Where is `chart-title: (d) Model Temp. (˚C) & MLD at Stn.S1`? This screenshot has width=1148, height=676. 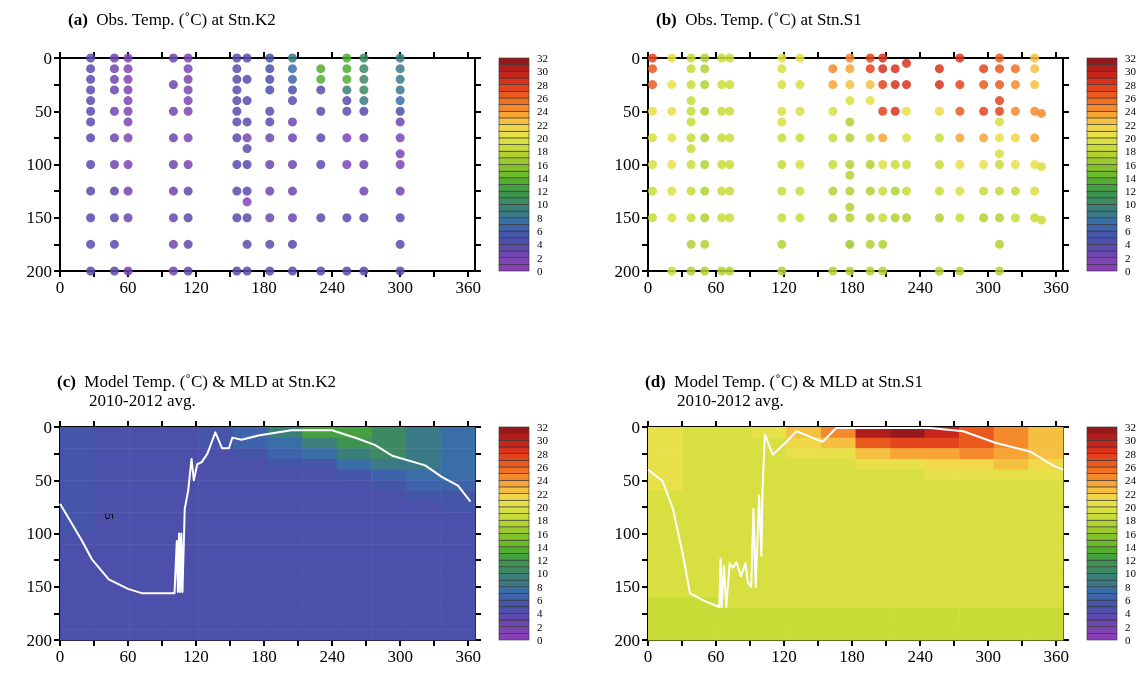 chart-title: (d) Model Temp. (˚C) & MLD at Stn.S1 is located at coordinates (784, 381).